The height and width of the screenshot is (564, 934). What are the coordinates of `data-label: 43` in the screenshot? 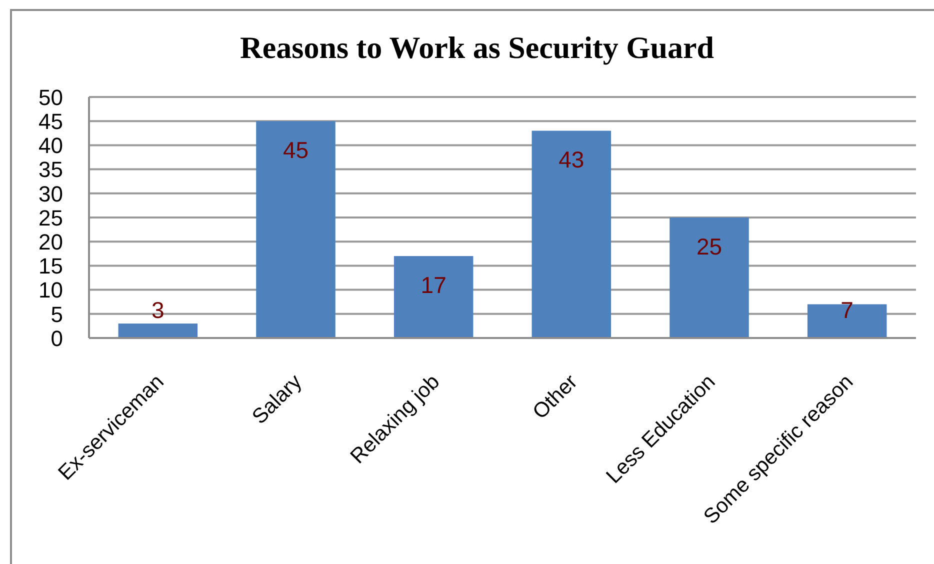 It's located at (571, 159).